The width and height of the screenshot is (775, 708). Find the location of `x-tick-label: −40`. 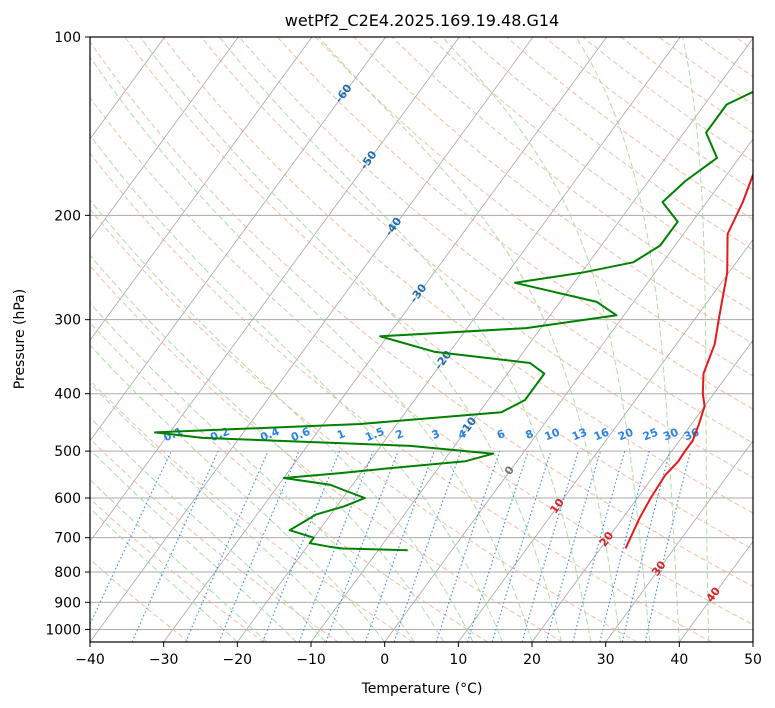

x-tick-label: −40 is located at coordinates (90, 660).